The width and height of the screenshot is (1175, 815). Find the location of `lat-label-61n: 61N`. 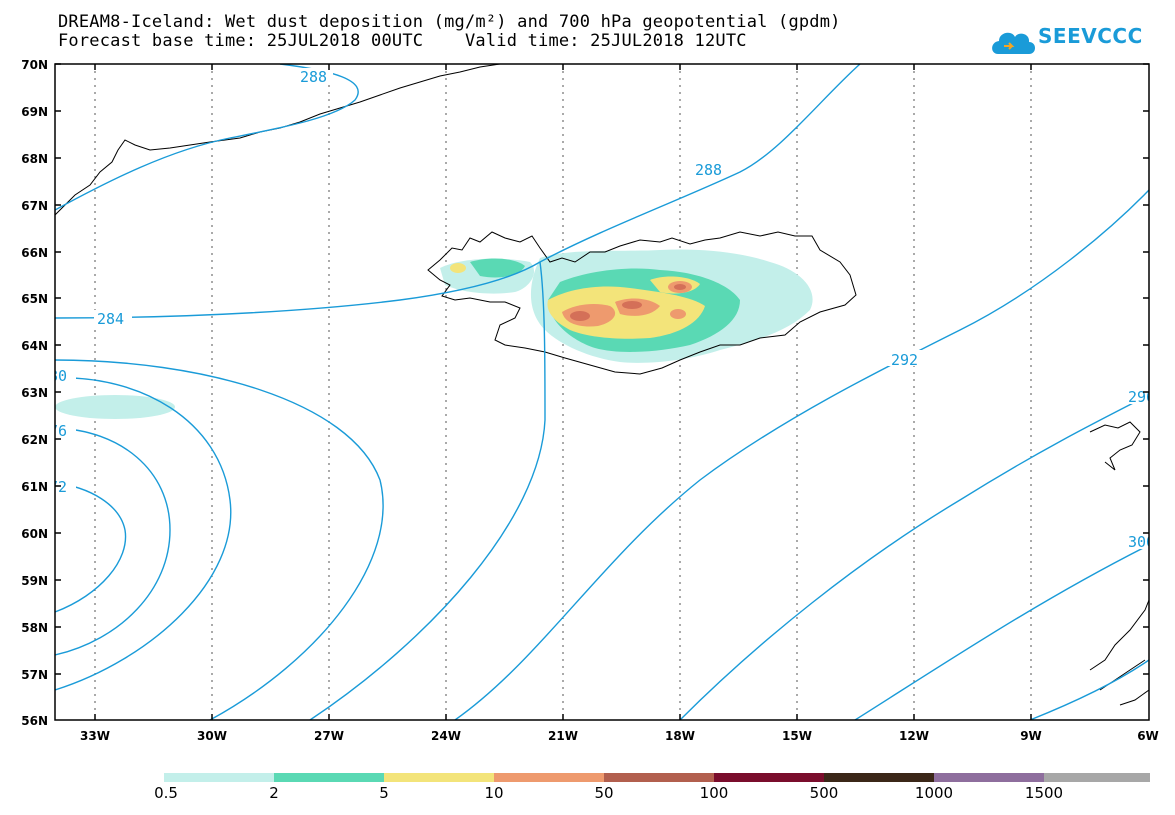

lat-label-61n: 61N is located at coordinates (34, 487).